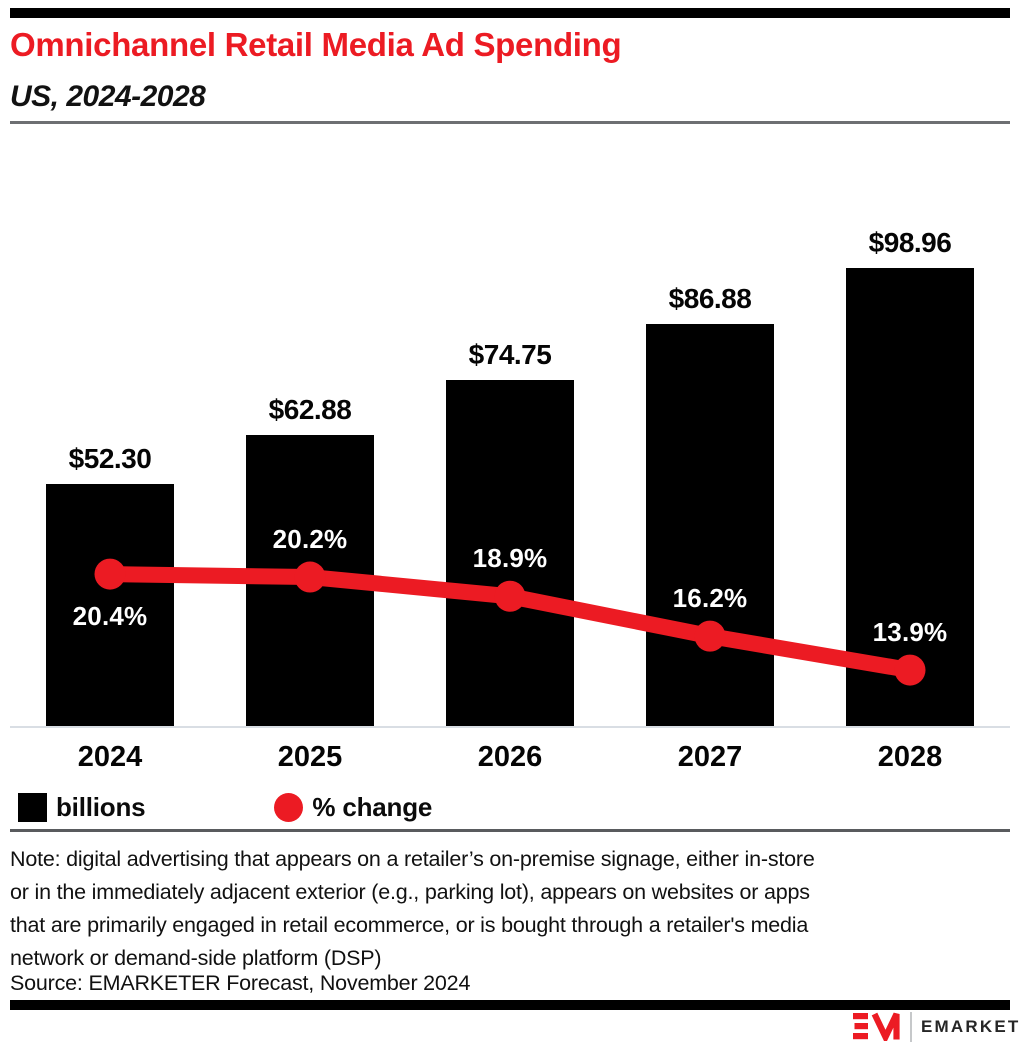 This screenshot has height=1048, width=1020. What do you see at coordinates (970, 1026) in the screenshot?
I see `logo-wordmark: EMARKETER` at bounding box center [970, 1026].